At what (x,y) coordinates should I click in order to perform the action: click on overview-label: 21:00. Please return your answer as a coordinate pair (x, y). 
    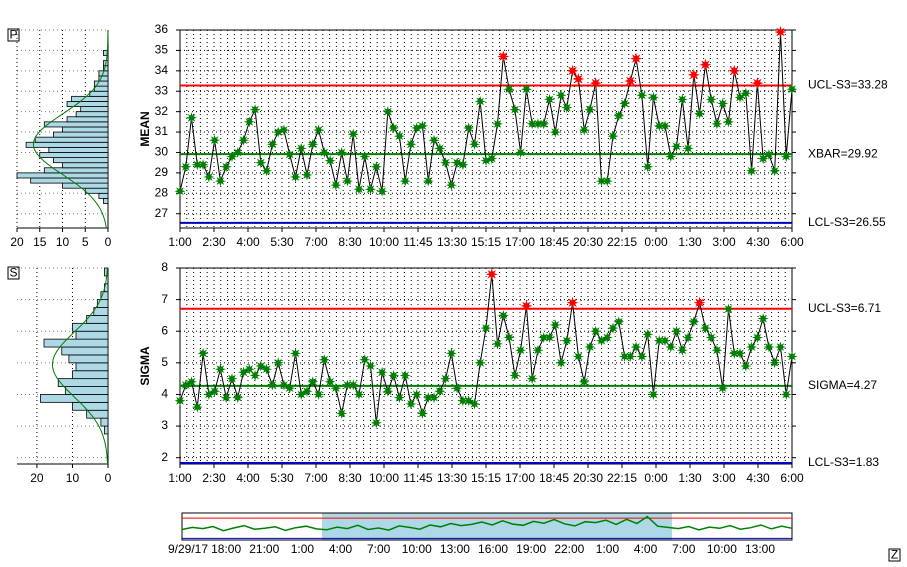
    Looking at the image, I should click on (264, 549).